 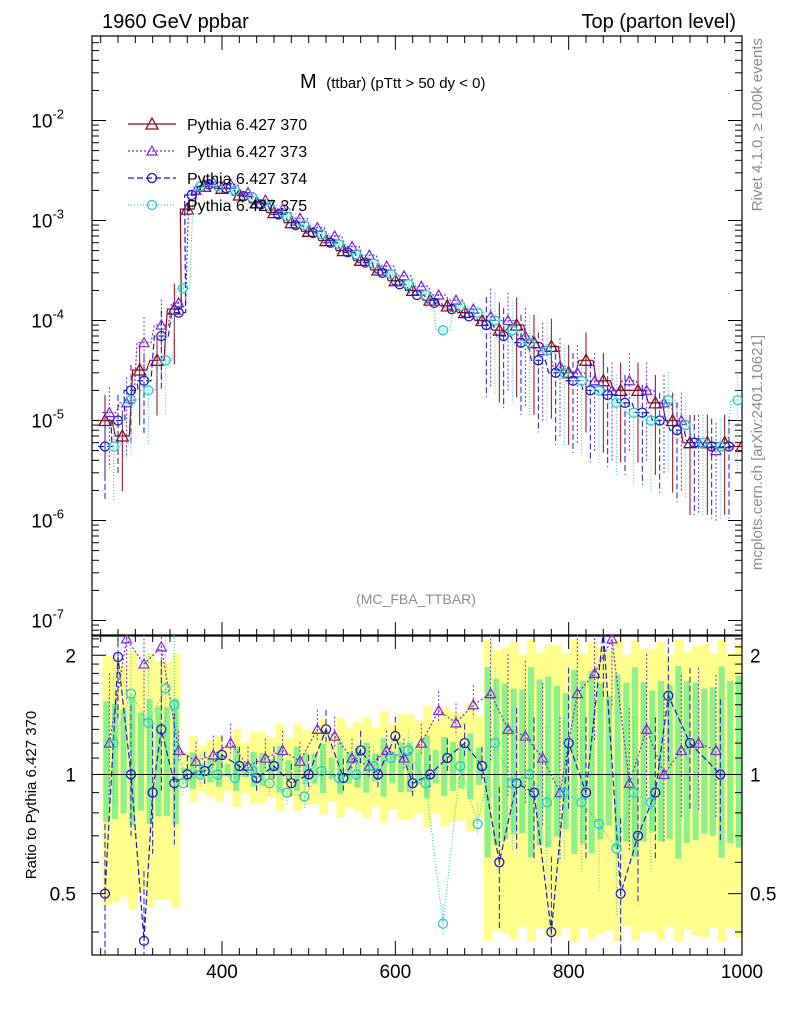 I want to click on watermark: (MC_FBA_TTBAR), so click(x=416, y=599).